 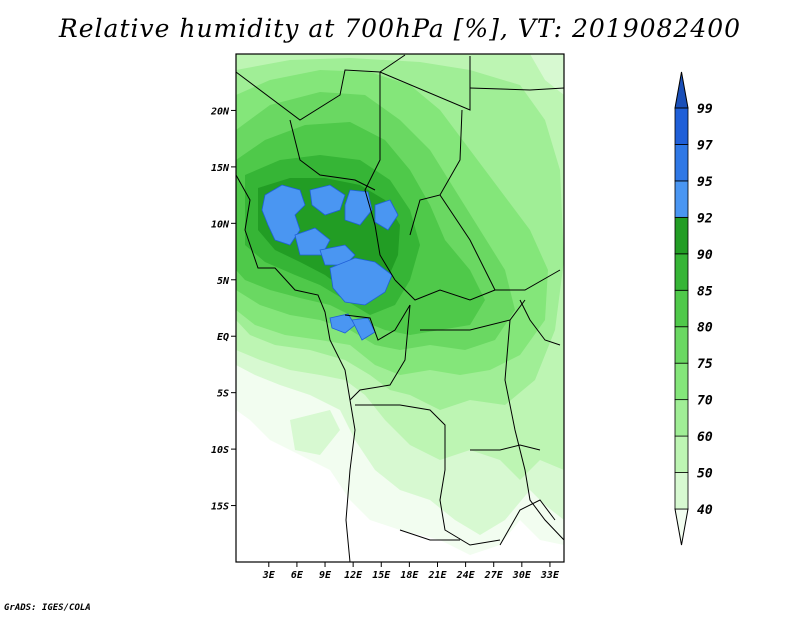 What do you see at coordinates (223, 281) in the screenshot?
I see `lat-tick-label: 5N` at bounding box center [223, 281].